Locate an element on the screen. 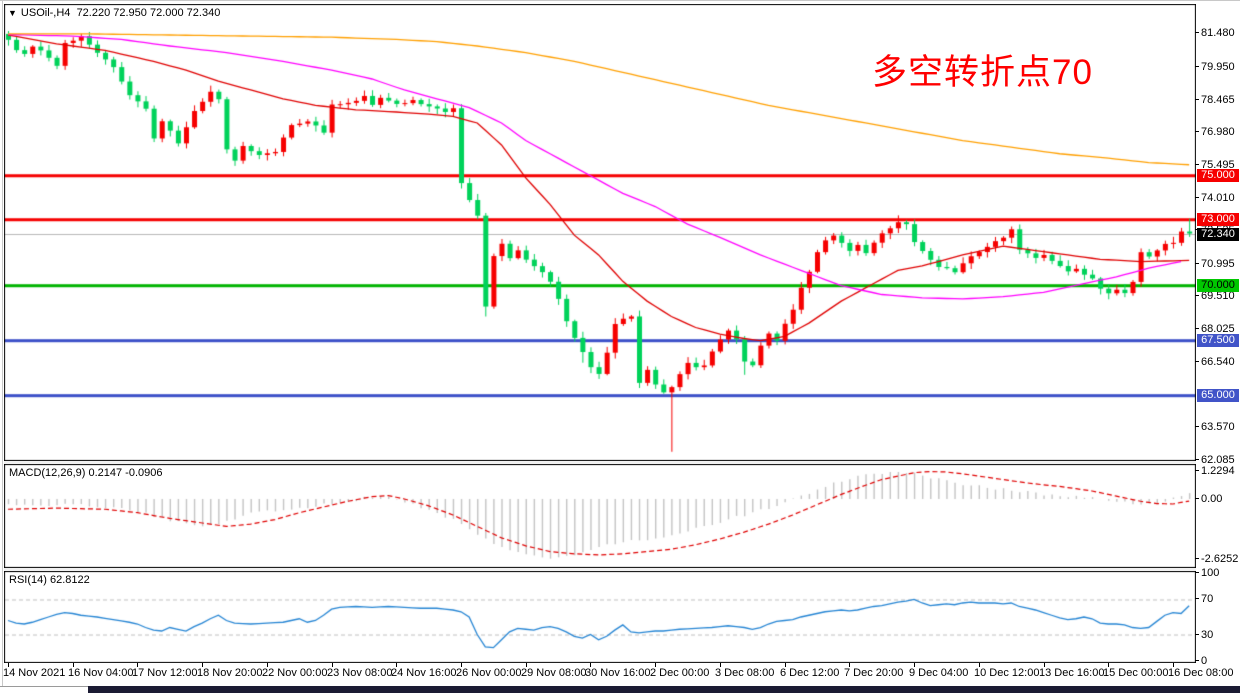  rsi-axis-label: 70 is located at coordinates (1204, 599).